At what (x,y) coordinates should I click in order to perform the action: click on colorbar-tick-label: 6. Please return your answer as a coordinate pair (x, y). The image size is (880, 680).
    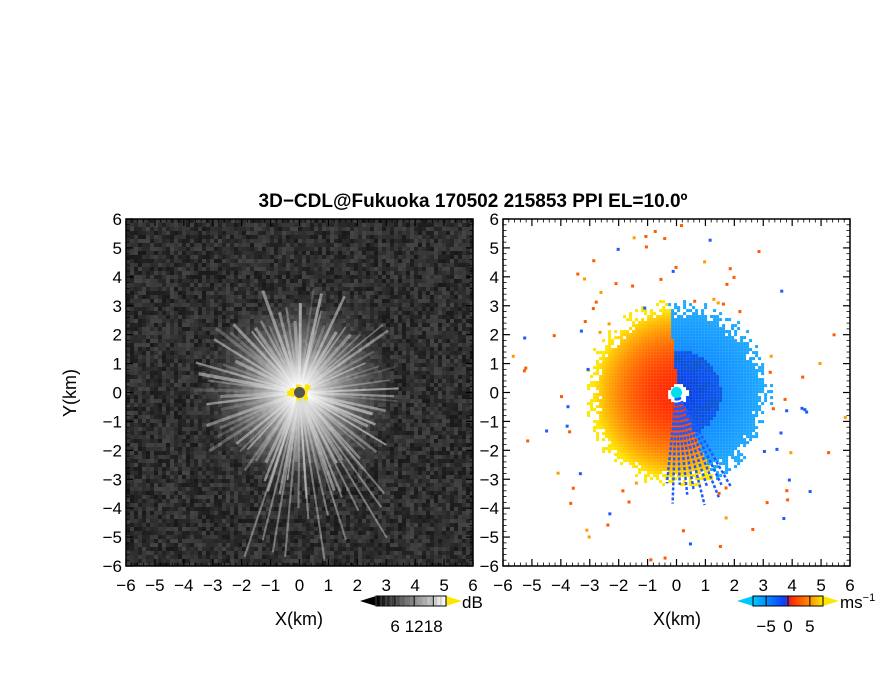
    Looking at the image, I should click on (394, 626).